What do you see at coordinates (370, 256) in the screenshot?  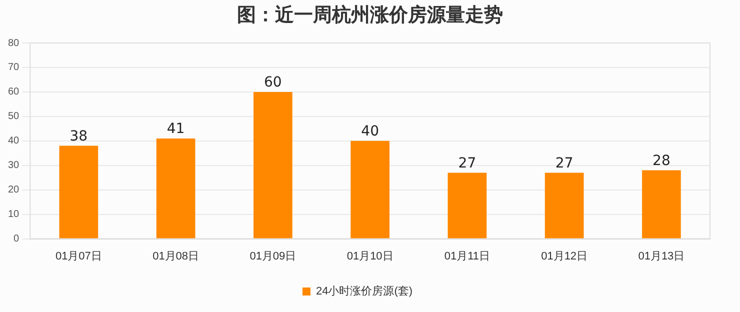 I see `x-tick-label: 01月10日` at bounding box center [370, 256].